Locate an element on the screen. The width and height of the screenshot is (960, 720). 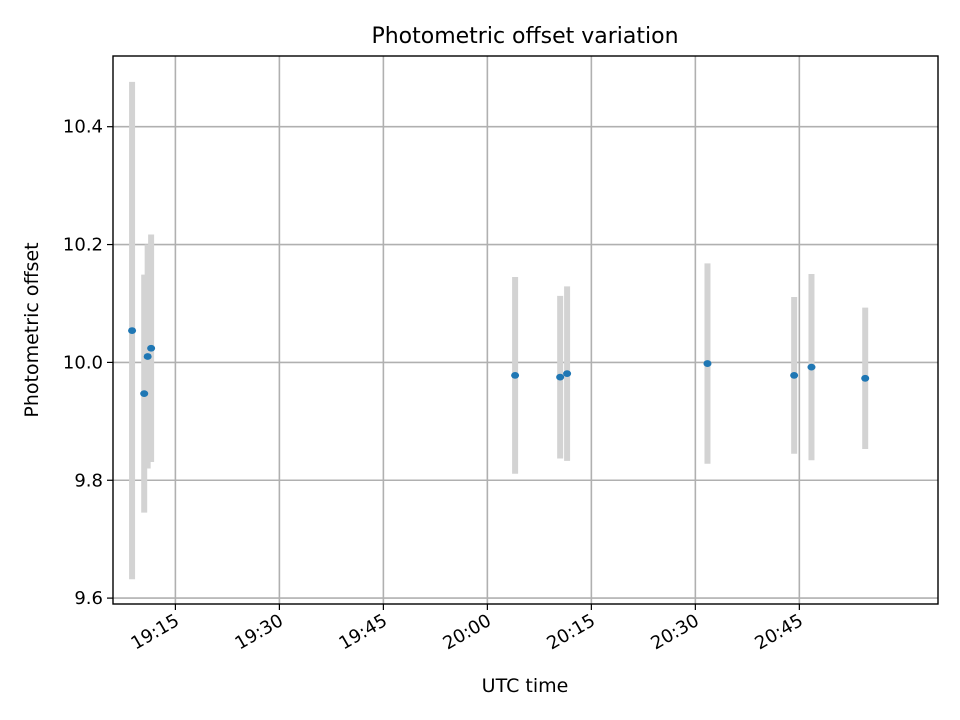
y-axis-label: Photometric offset is located at coordinates (32, 329).